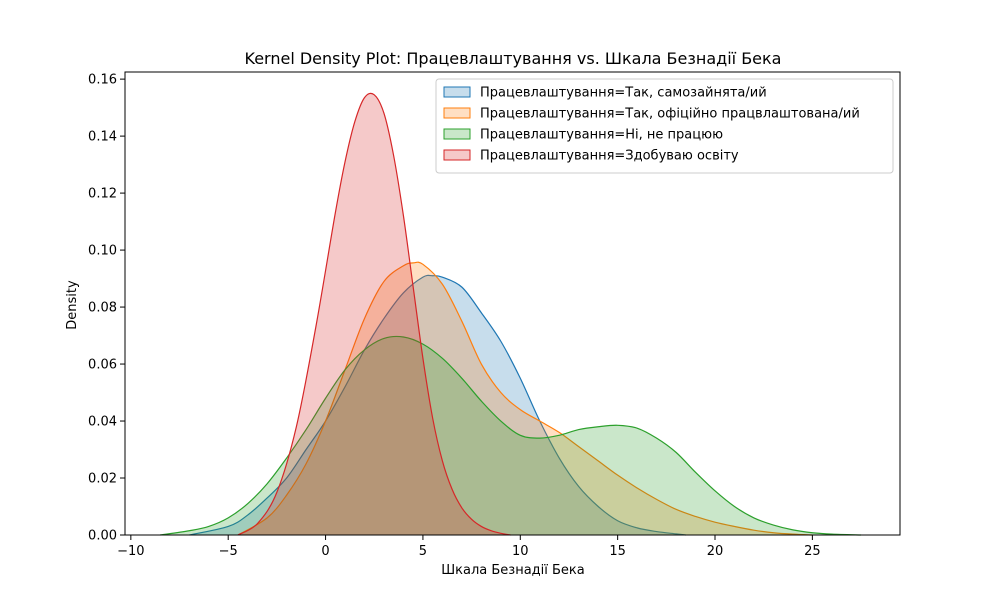  What do you see at coordinates (623, 93) in the screenshot?
I see `legend-label: Працевлаштування=Так, самозайнята/ий` at bounding box center [623, 93].